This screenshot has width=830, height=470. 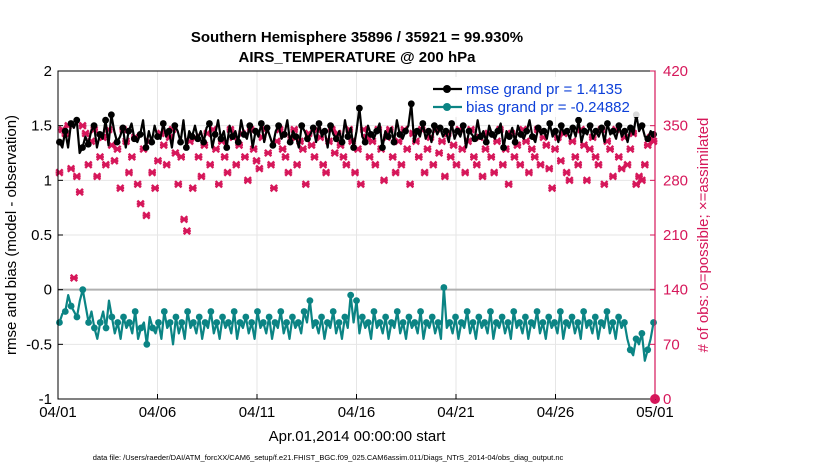 I want to click on legend-rmse-label: rmse grand pr = 1.4135, so click(x=544, y=89).